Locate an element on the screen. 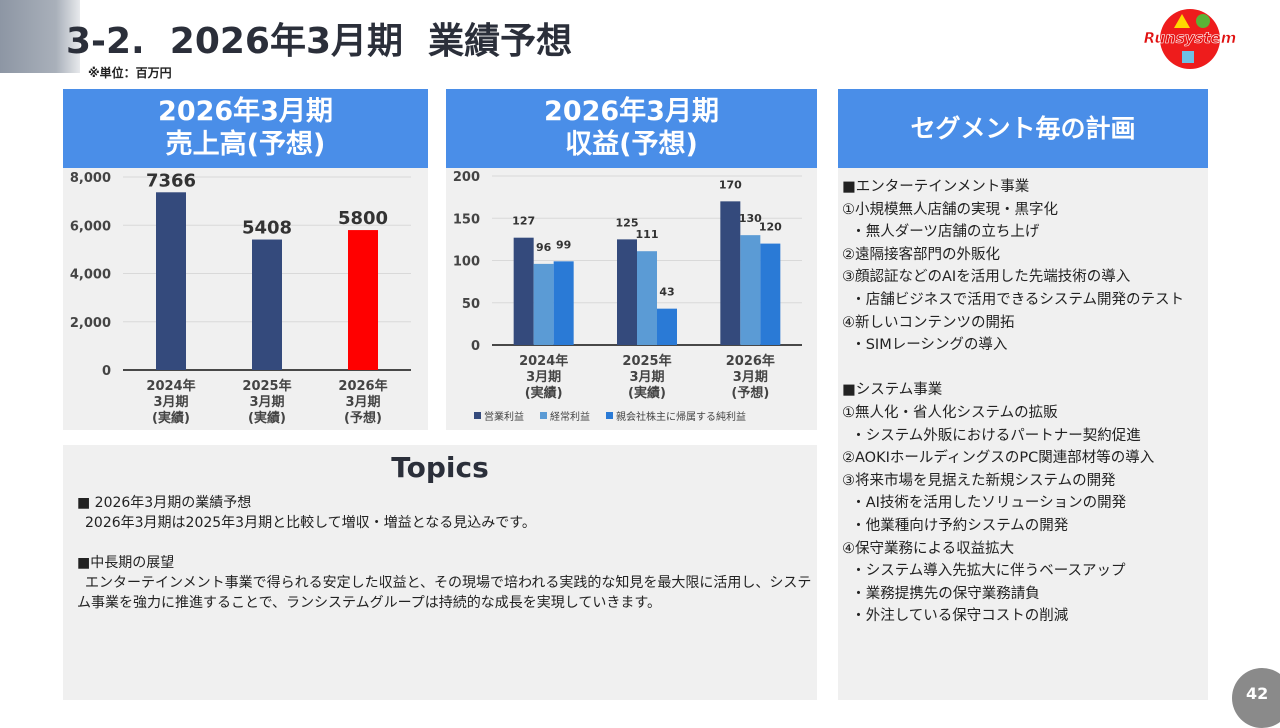 The width and height of the screenshot is (1280, 728). unit-note: ※単位：百万円 is located at coordinates (130, 73).